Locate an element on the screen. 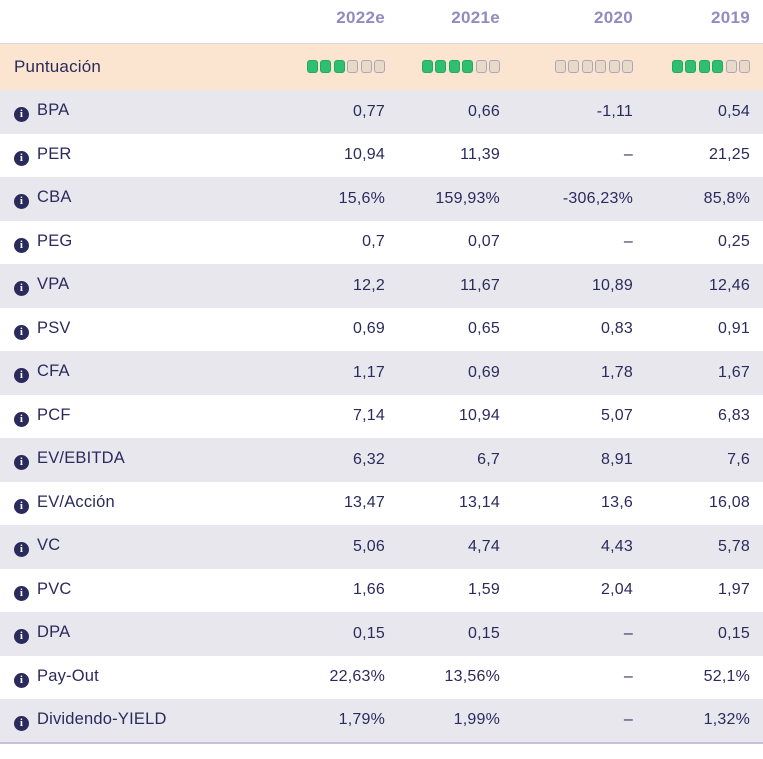  table-row-dpa: i DPA 0,15 0,15 – 0,15 is located at coordinates (381, 634).